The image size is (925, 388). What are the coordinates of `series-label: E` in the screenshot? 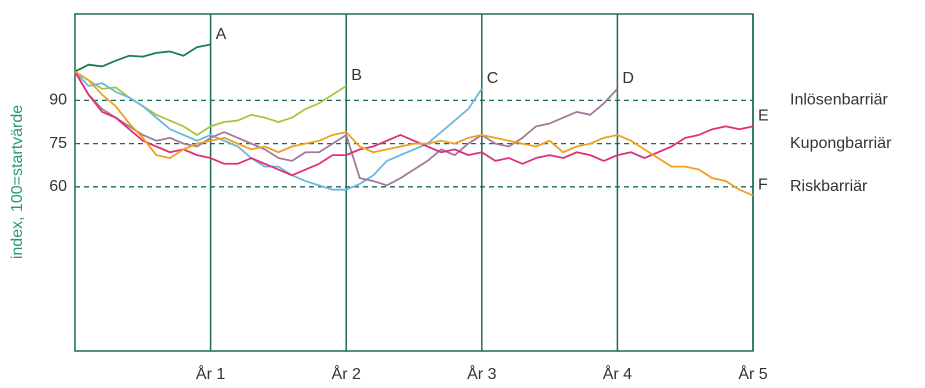 It's located at (763, 116).